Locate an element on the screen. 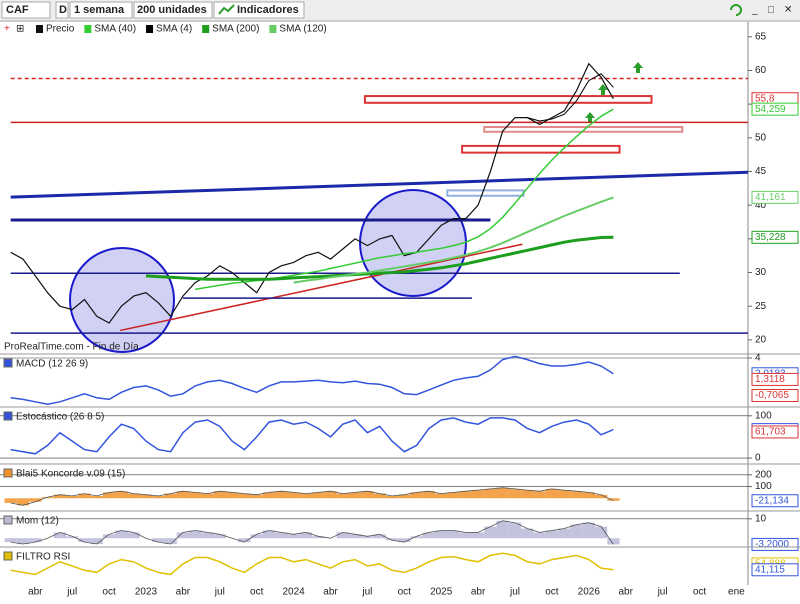 This screenshot has width=800, height=604. y-tick-label: 65 is located at coordinates (761, 36).